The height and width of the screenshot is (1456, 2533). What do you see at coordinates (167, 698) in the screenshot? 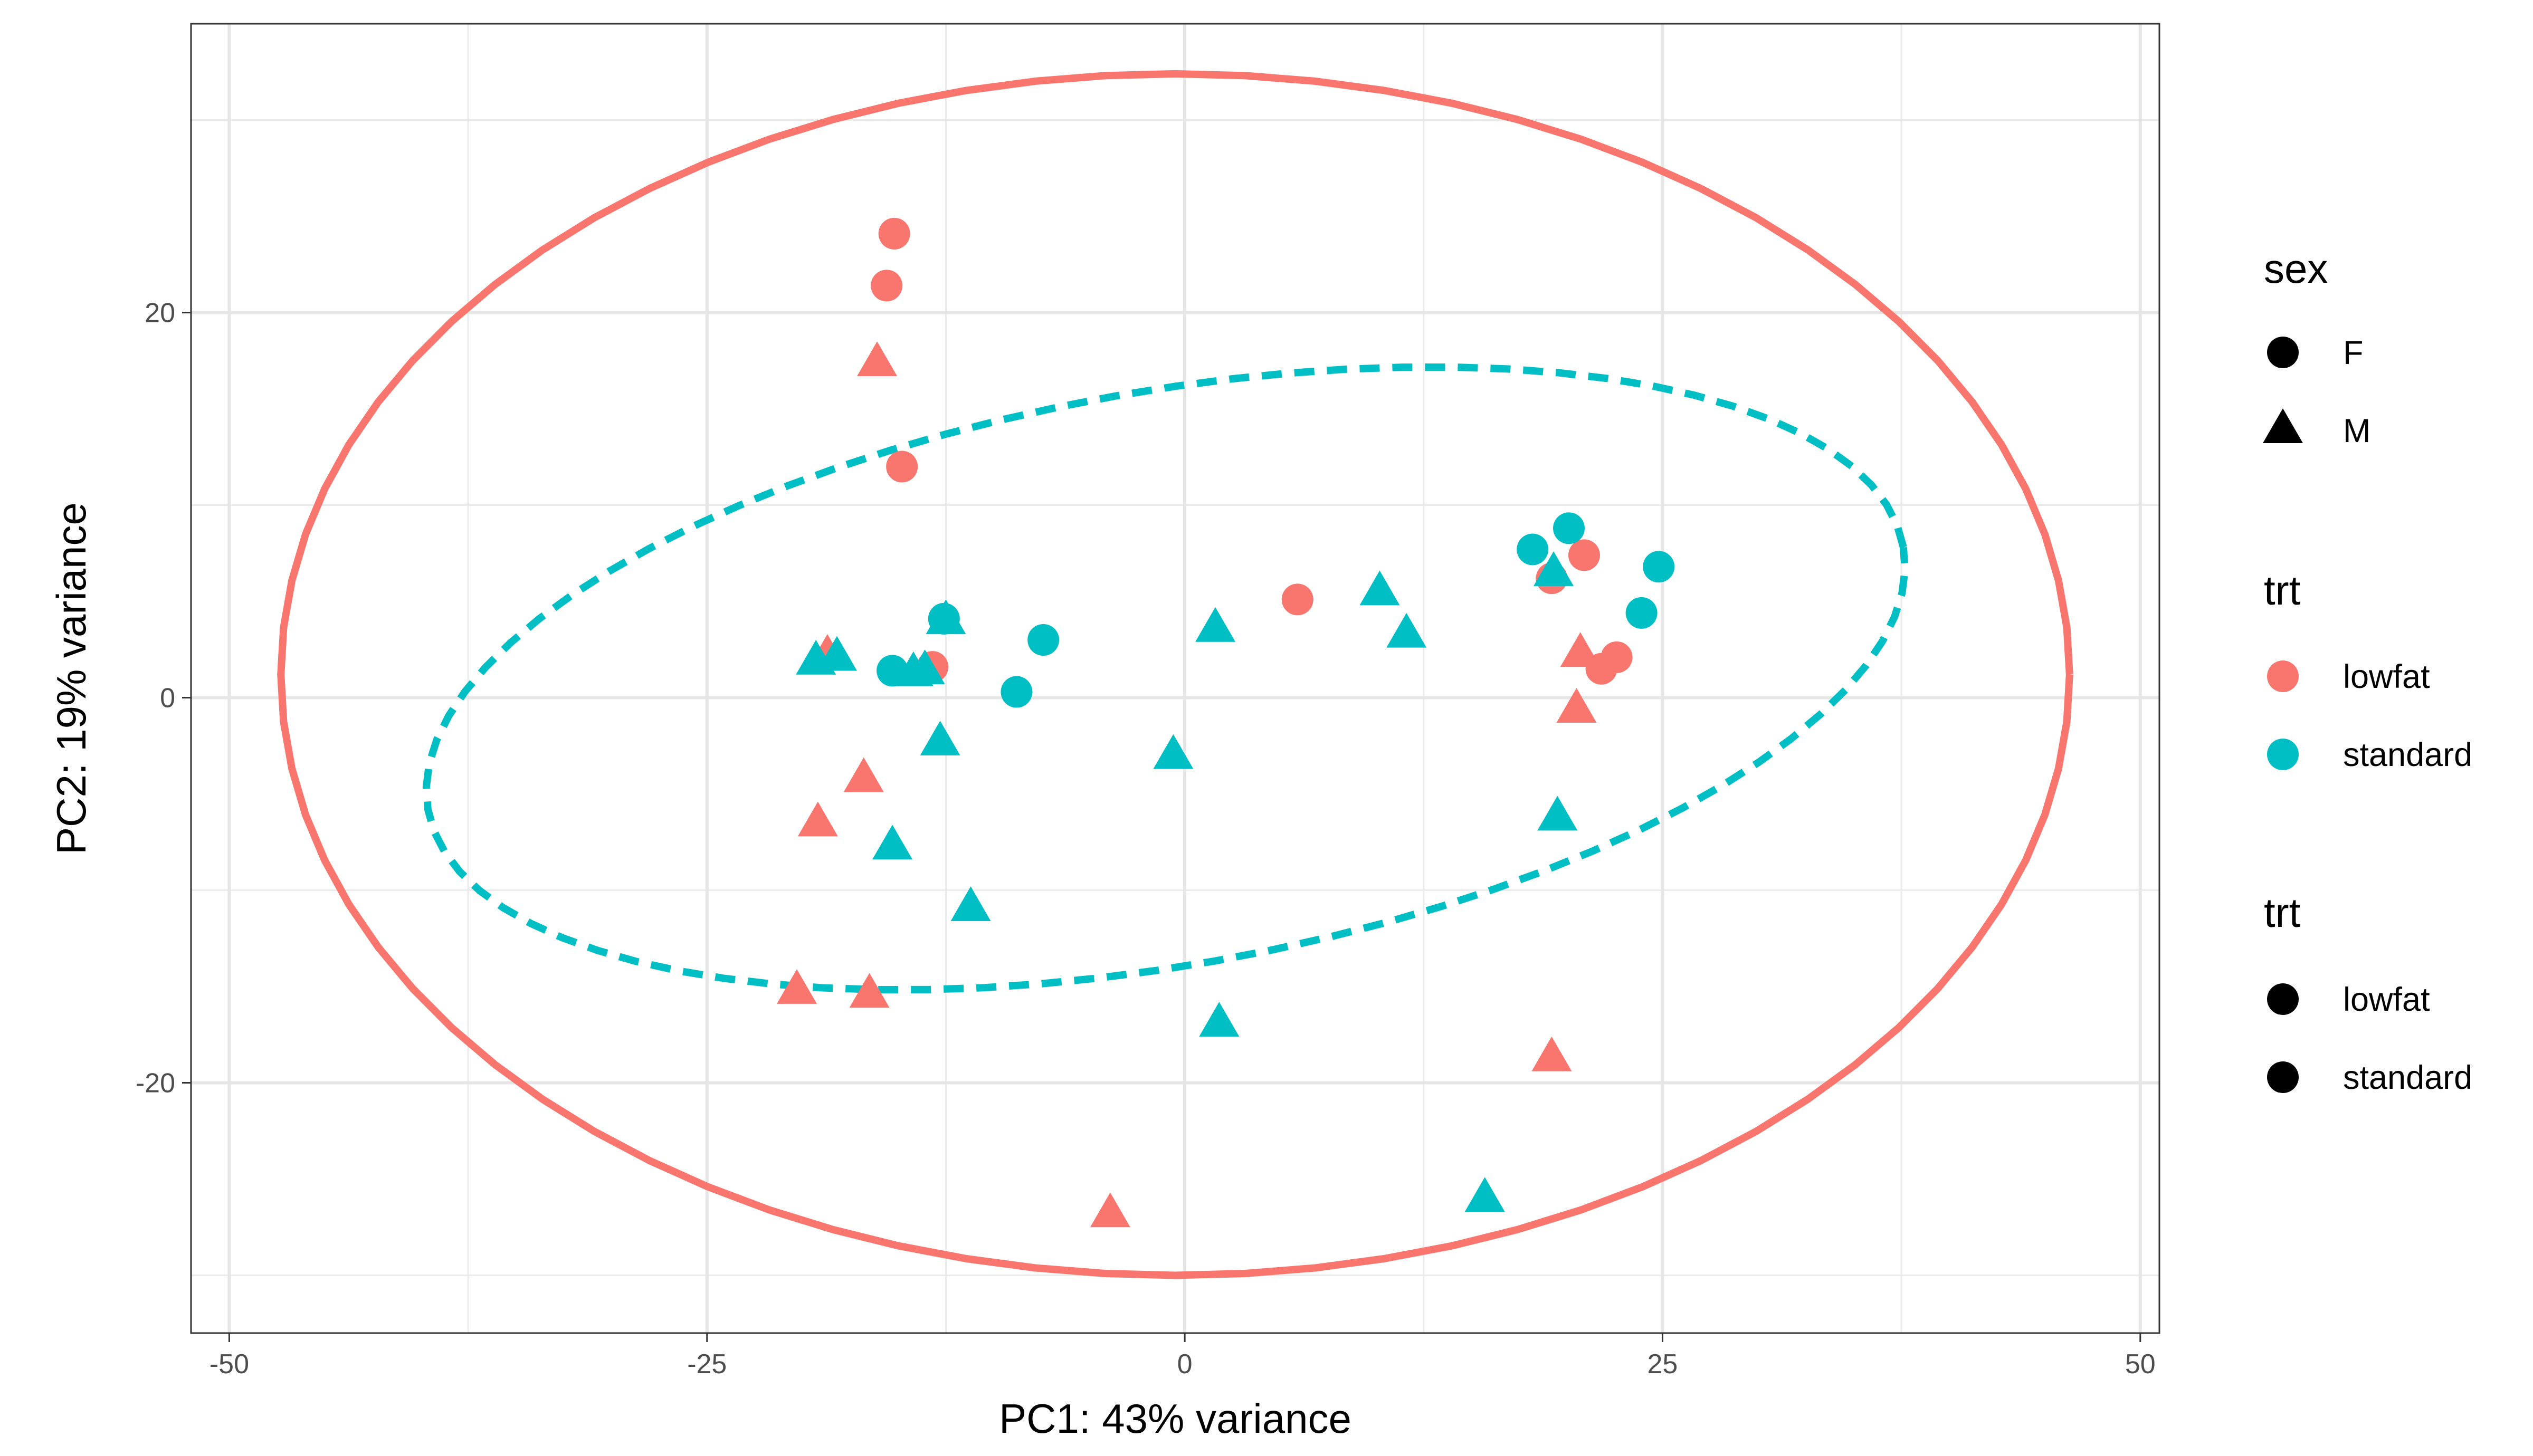
I see `y-tick-label: 0` at bounding box center [167, 698].